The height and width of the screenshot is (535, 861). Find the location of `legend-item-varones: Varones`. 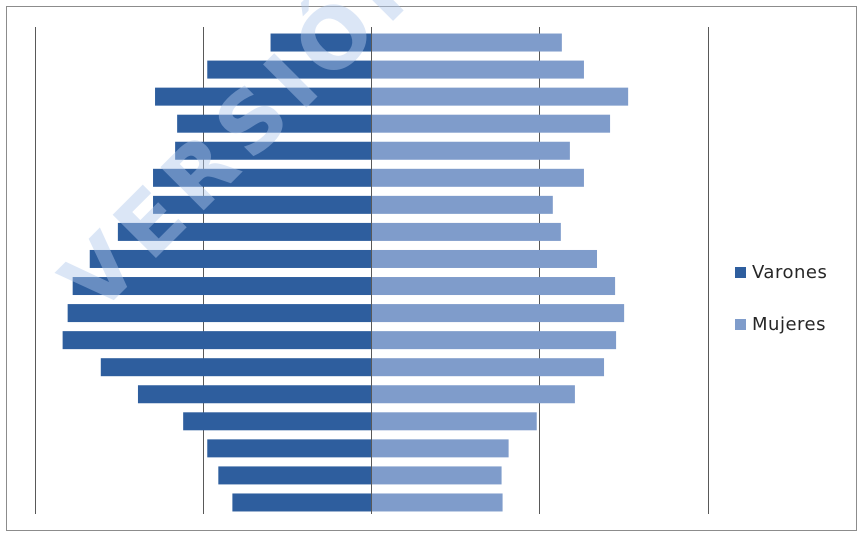

legend-item-varones: Varones is located at coordinates (781, 272).